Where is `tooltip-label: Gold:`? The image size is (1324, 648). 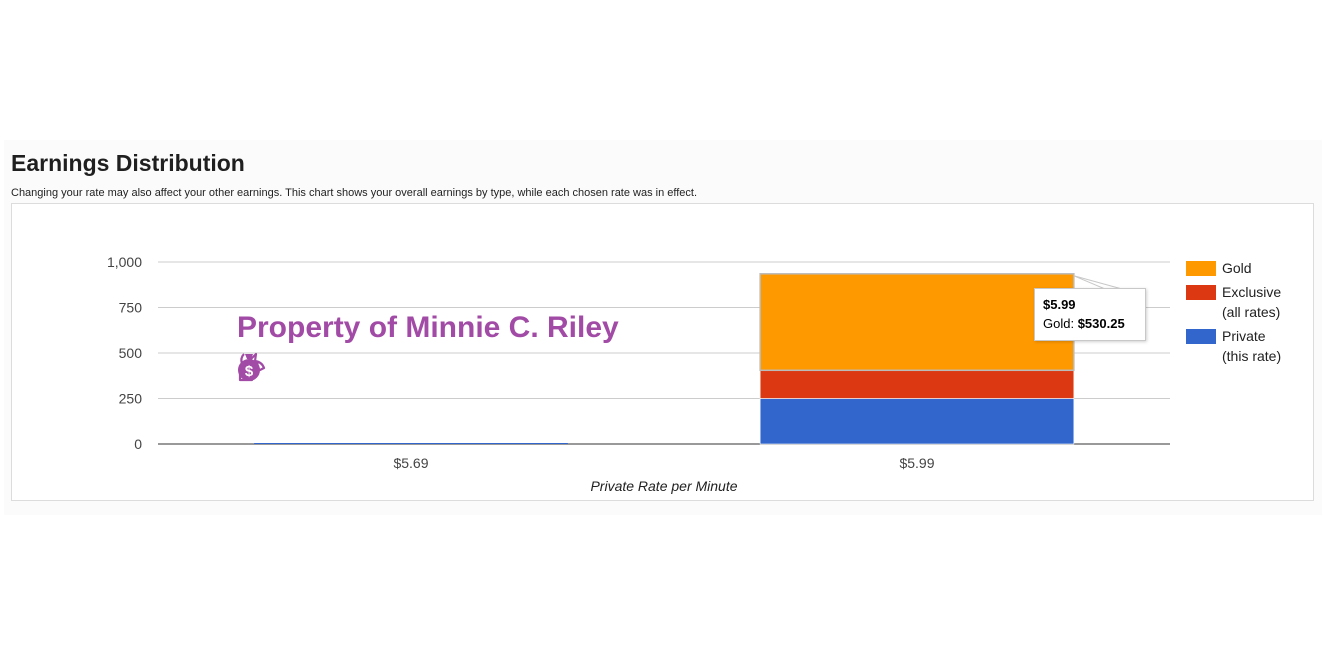
tooltip-label: Gold: is located at coordinates (1059, 323).